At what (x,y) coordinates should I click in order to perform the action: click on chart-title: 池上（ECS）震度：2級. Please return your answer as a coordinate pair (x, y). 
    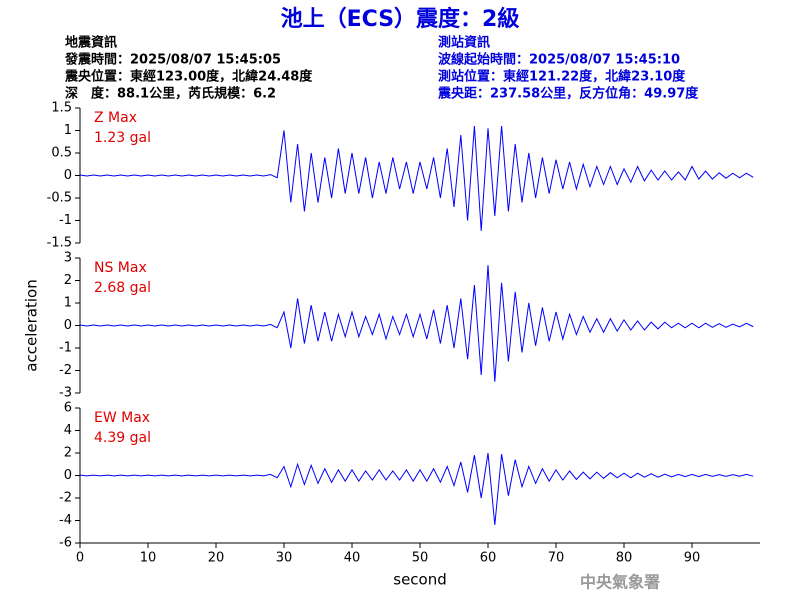
    Looking at the image, I should click on (400, 19).